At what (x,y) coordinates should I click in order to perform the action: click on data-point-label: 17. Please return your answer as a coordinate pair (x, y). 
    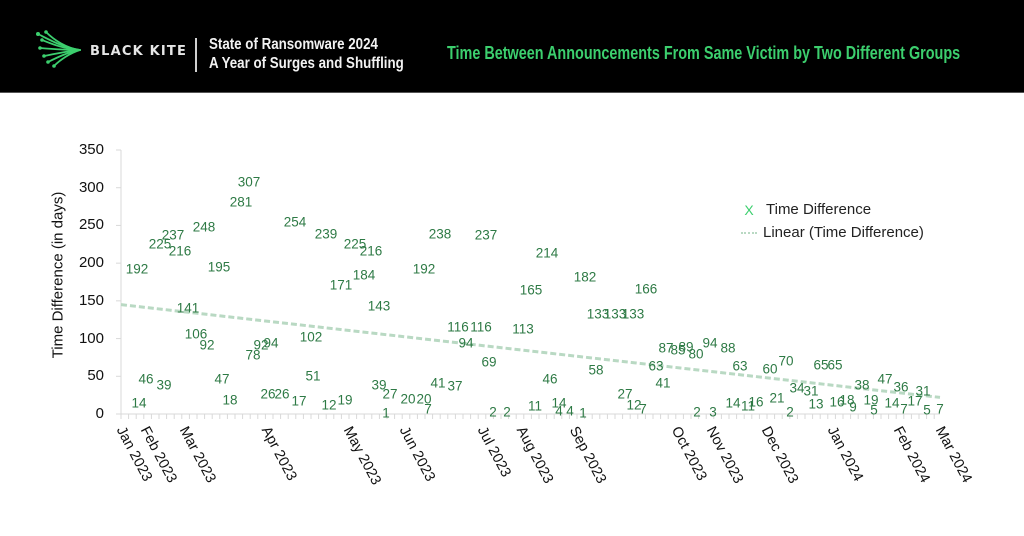
    Looking at the image, I should click on (915, 401).